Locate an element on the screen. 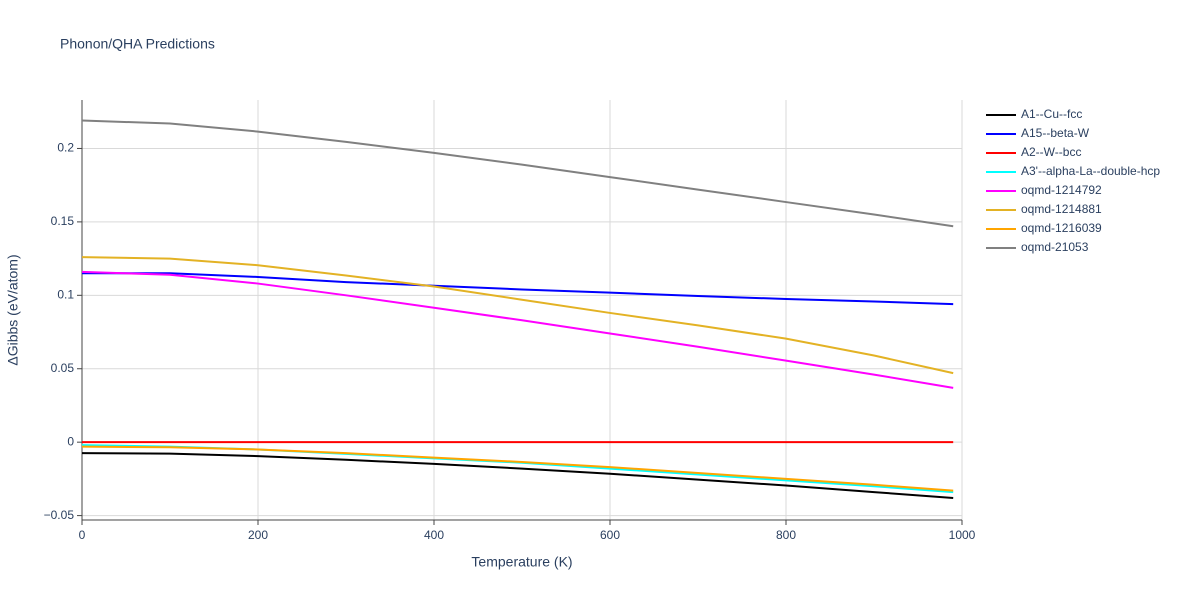  legend-label: A3'--alpha-La--double-hcp is located at coordinates (1090, 171).